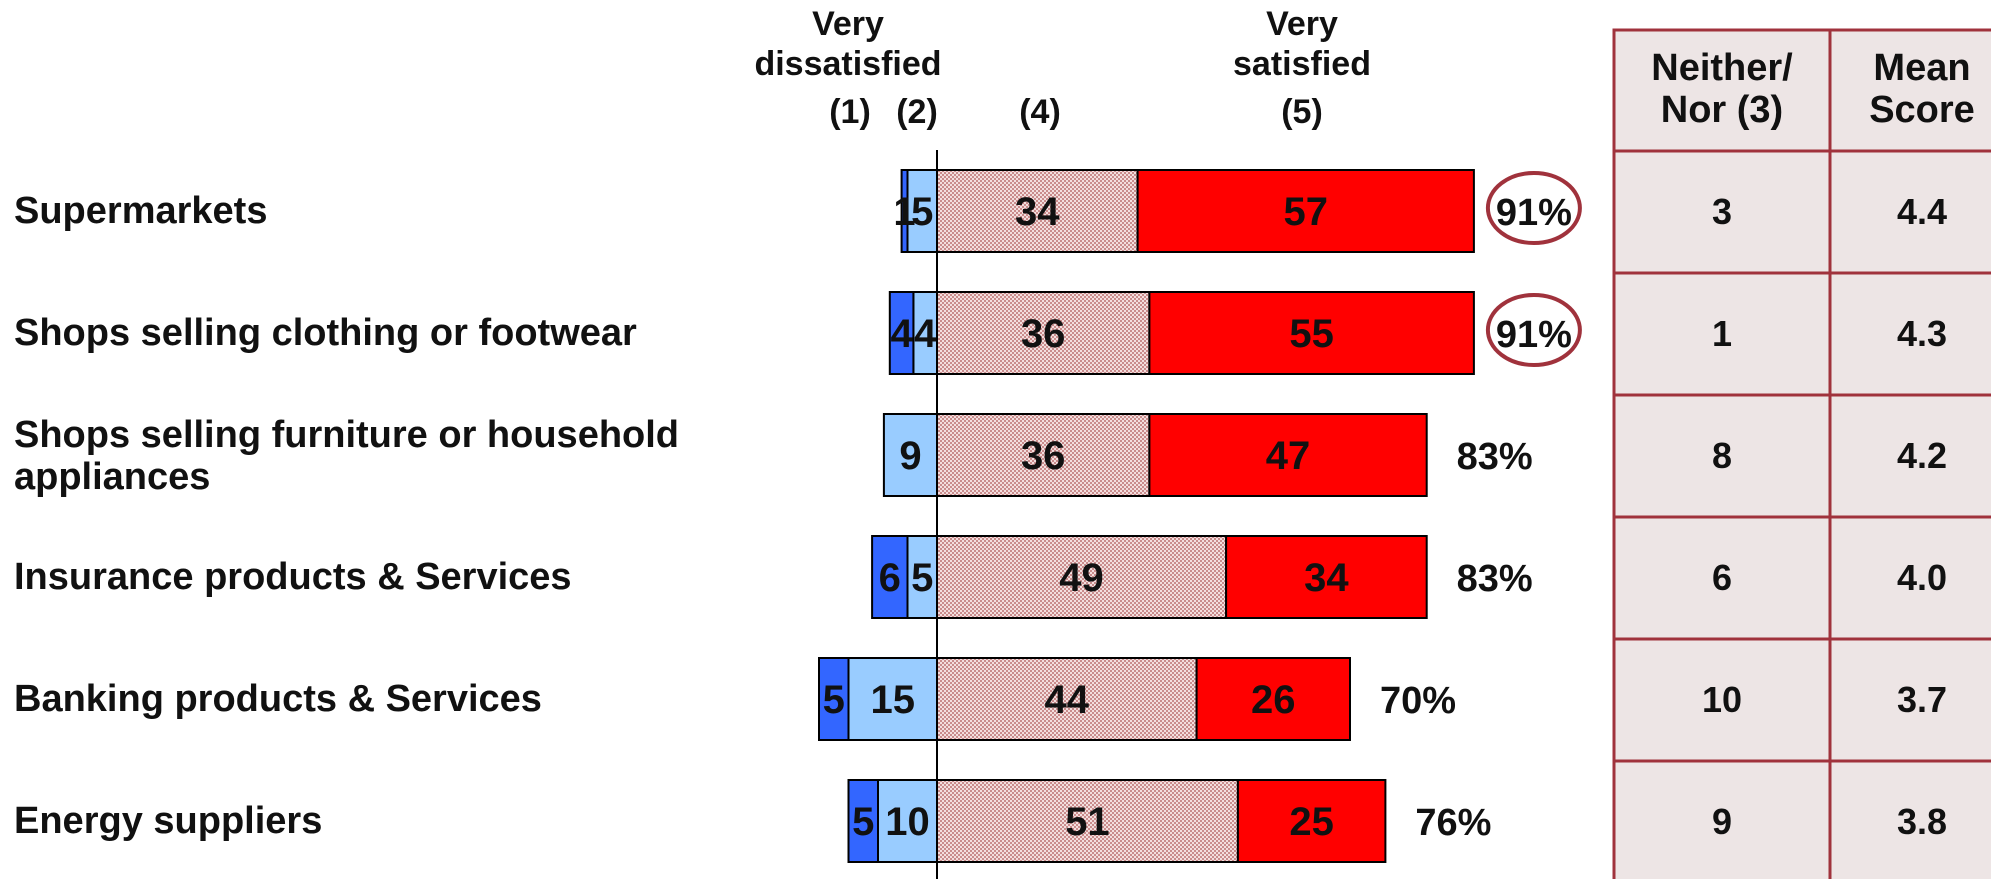 This screenshot has width=1991, height=879. I want to click on bar-label-very_dissatisfied-row-1: 1, so click(904, 212).